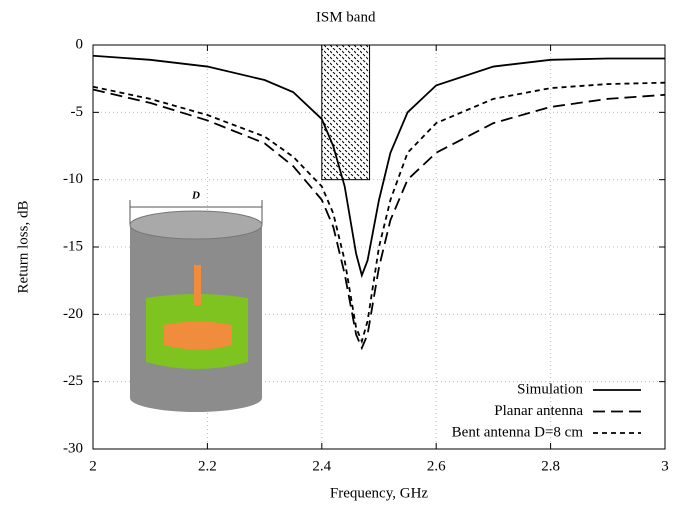 The width and height of the screenshot is (688, 513). I want to click on ism-band-label: ISM band, so click(346, 17).